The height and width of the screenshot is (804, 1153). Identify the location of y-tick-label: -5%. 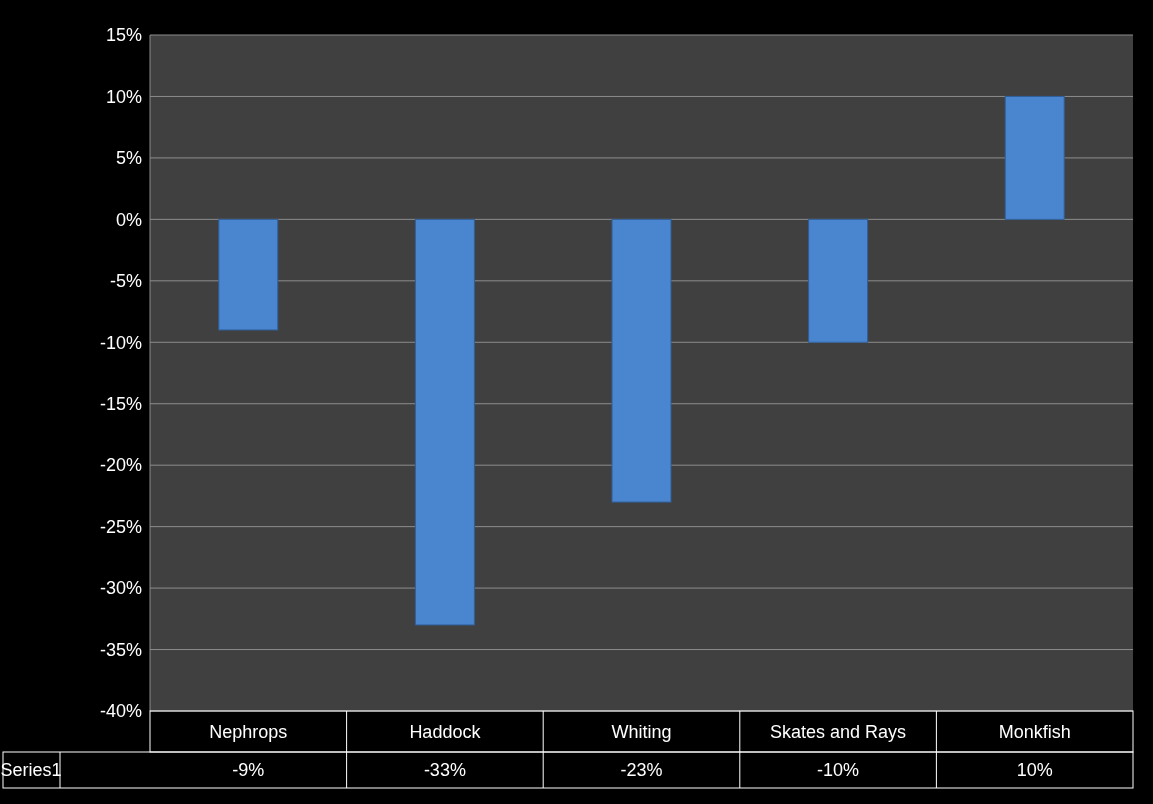
(125, 281).